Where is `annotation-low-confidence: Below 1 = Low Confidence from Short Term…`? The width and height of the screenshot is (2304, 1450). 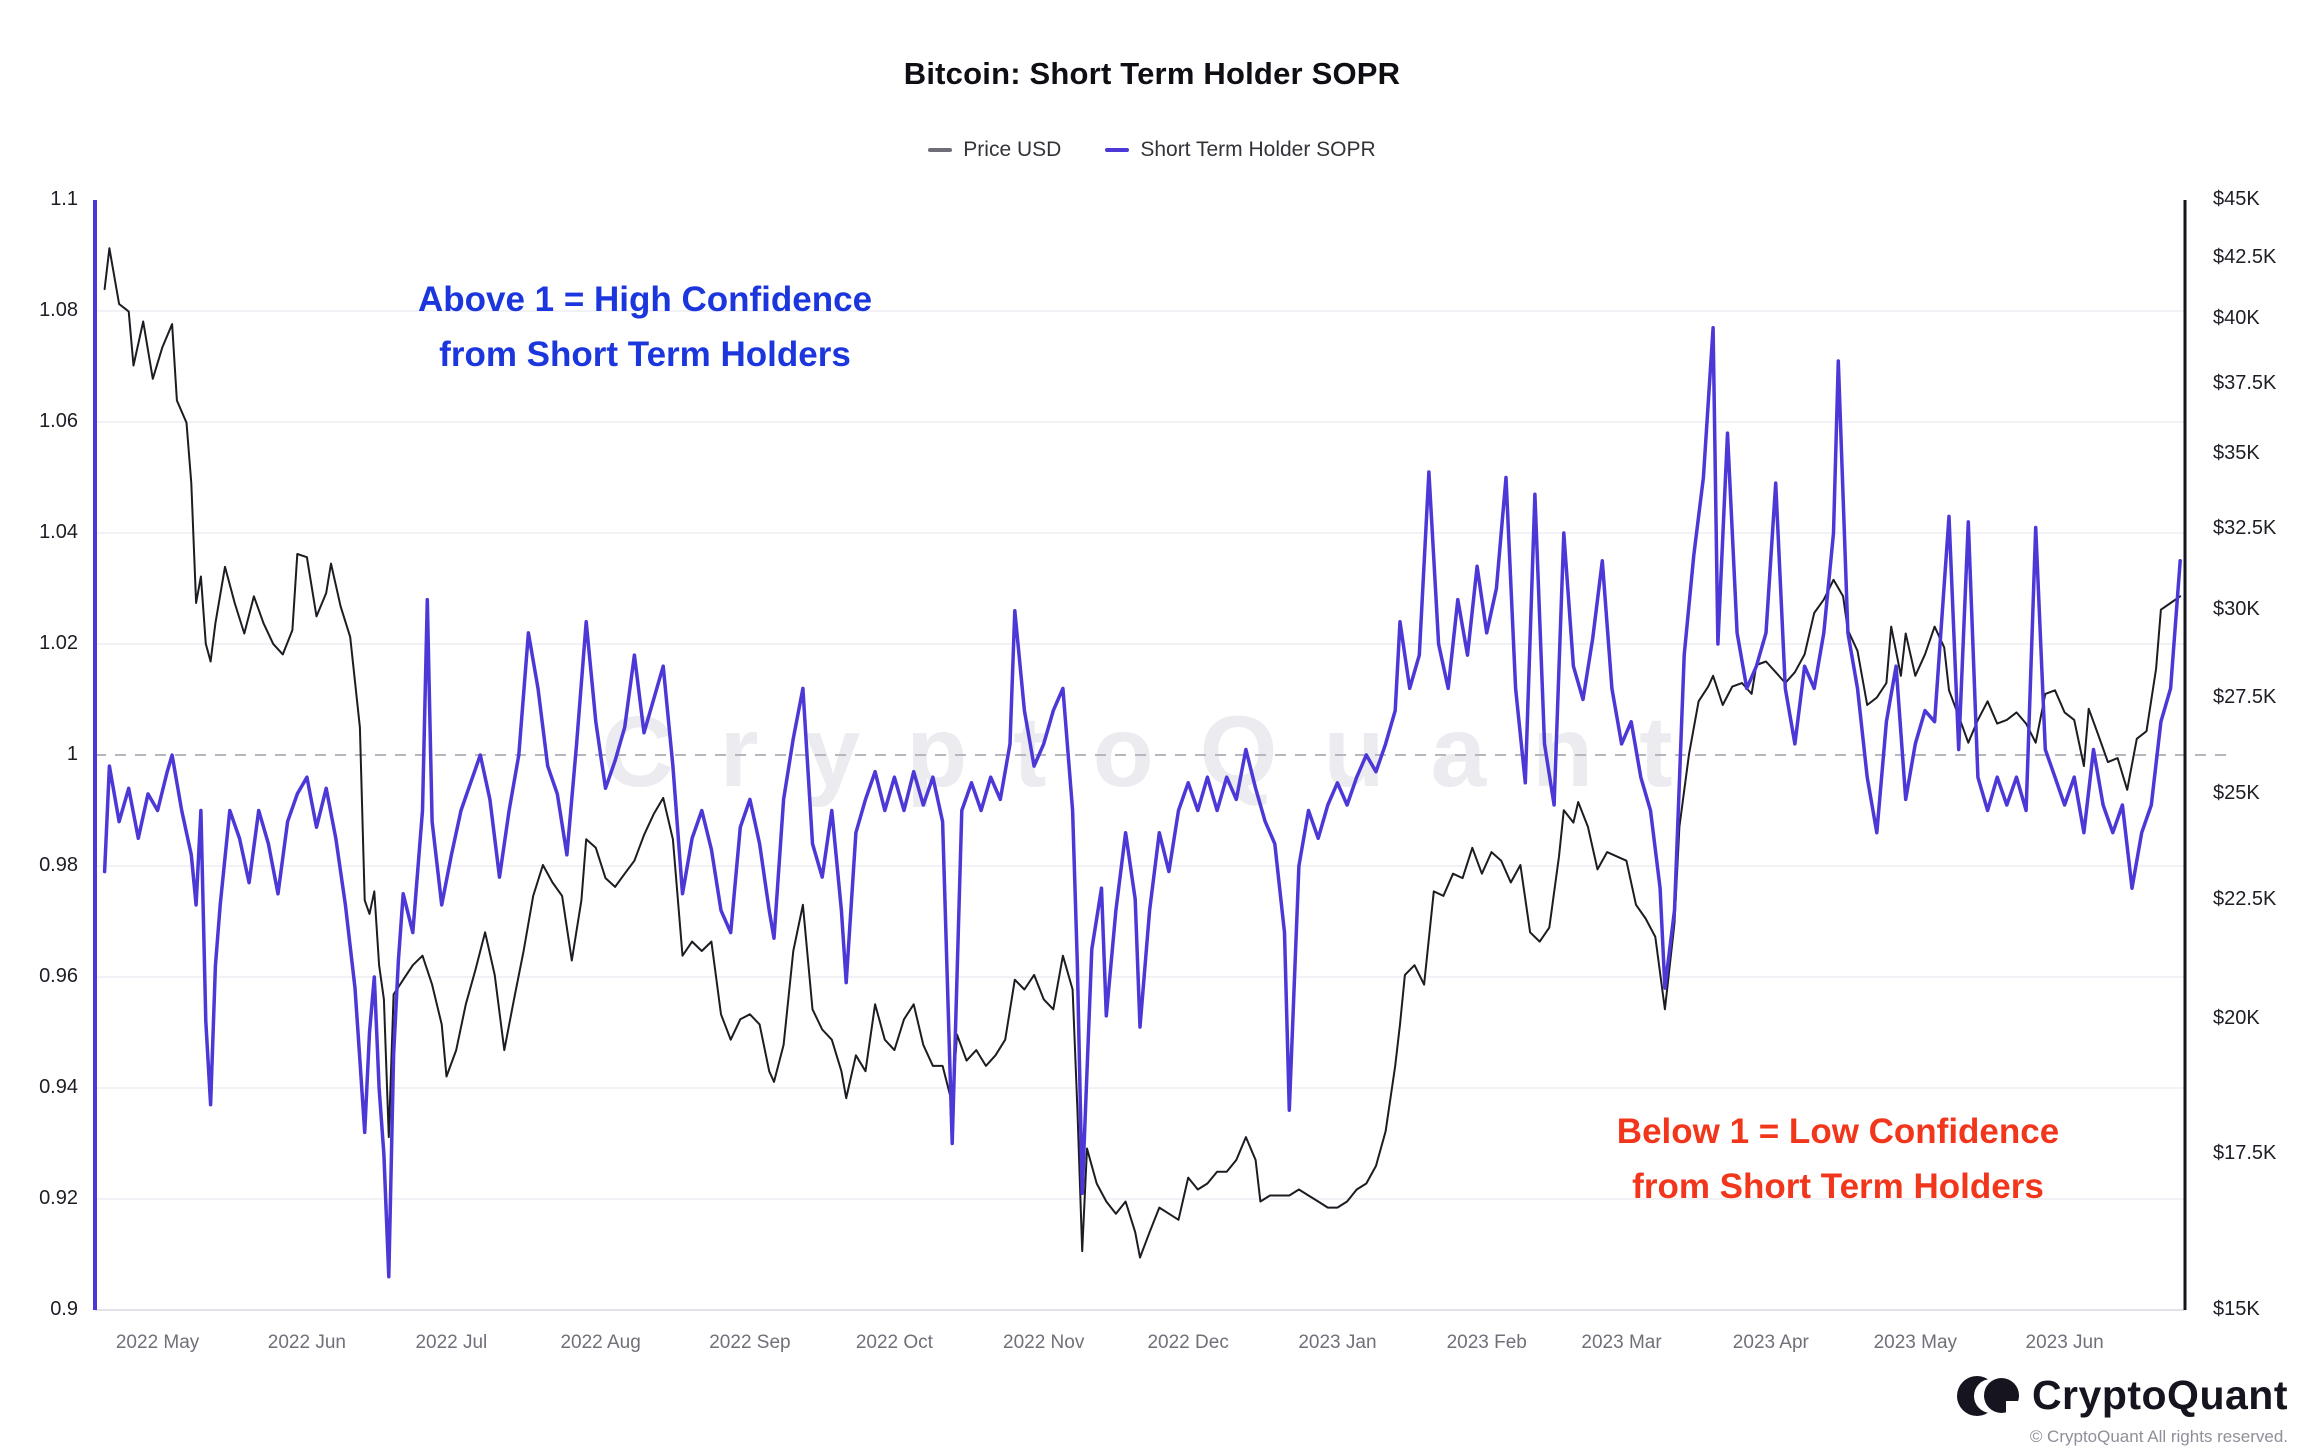
annotation-low-confidence: Below 1 = Low Confidence from Short Term… is located at coordinates (1838, 1159).